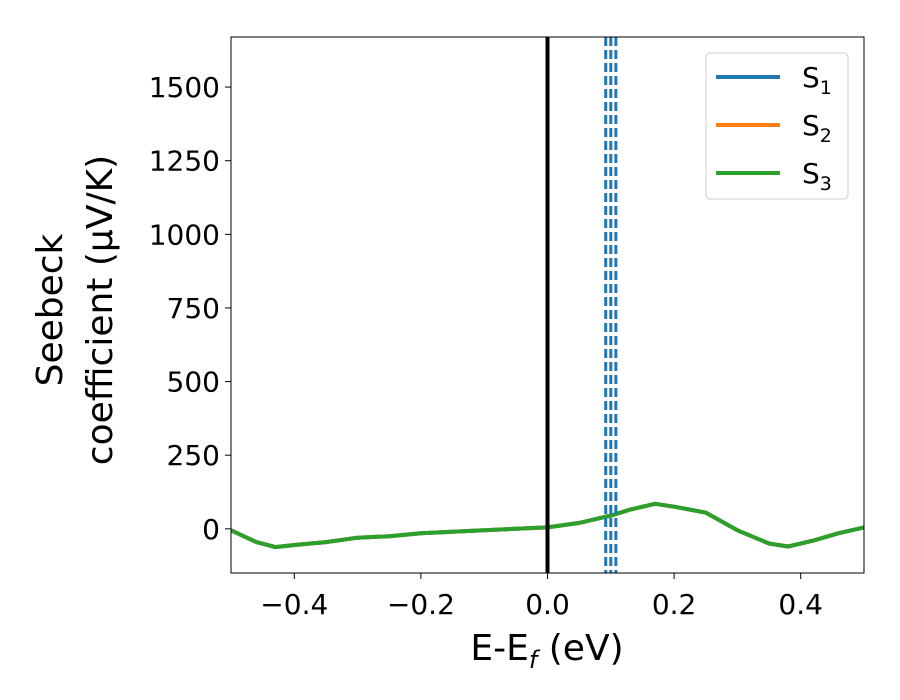 The width and height of the screenshot is (900, 700). Describe the element at coordinates (777, 126) in the screenshot. I see `legend: S1 S2 S3` at that location.